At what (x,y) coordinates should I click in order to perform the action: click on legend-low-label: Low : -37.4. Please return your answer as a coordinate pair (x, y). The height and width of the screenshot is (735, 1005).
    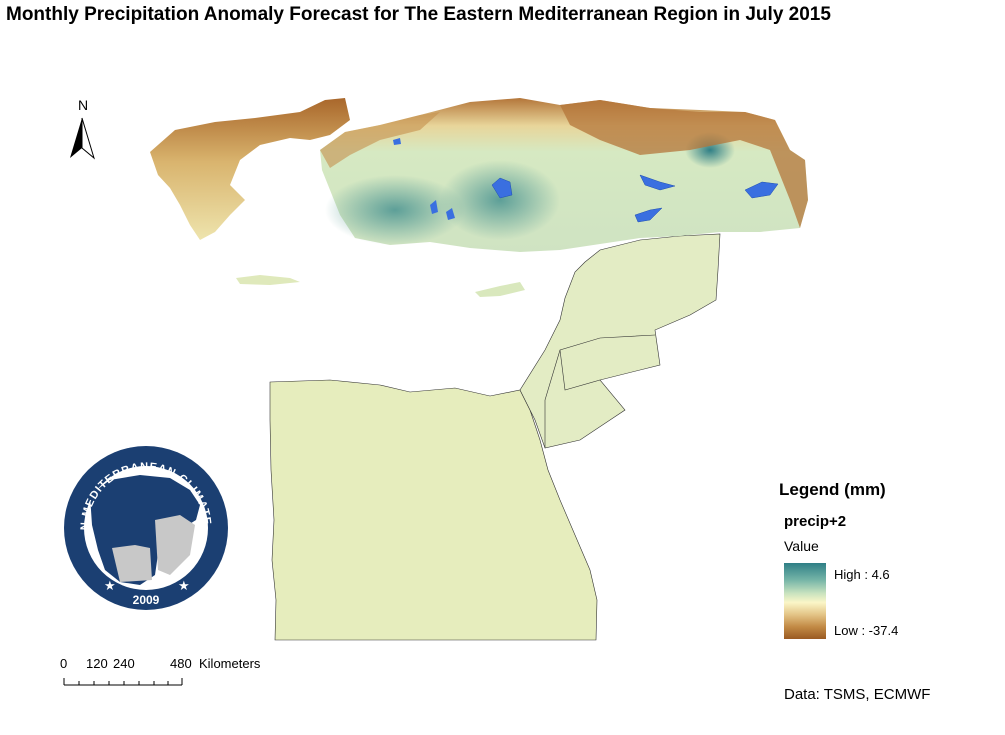
    Looking at the image, I should click on (866, 630).